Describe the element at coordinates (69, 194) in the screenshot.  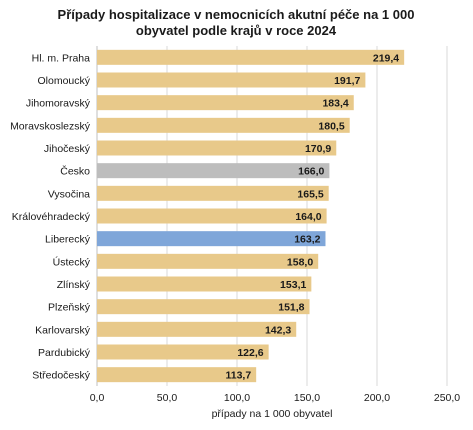
I see `category-label: Vysočina` at that location.